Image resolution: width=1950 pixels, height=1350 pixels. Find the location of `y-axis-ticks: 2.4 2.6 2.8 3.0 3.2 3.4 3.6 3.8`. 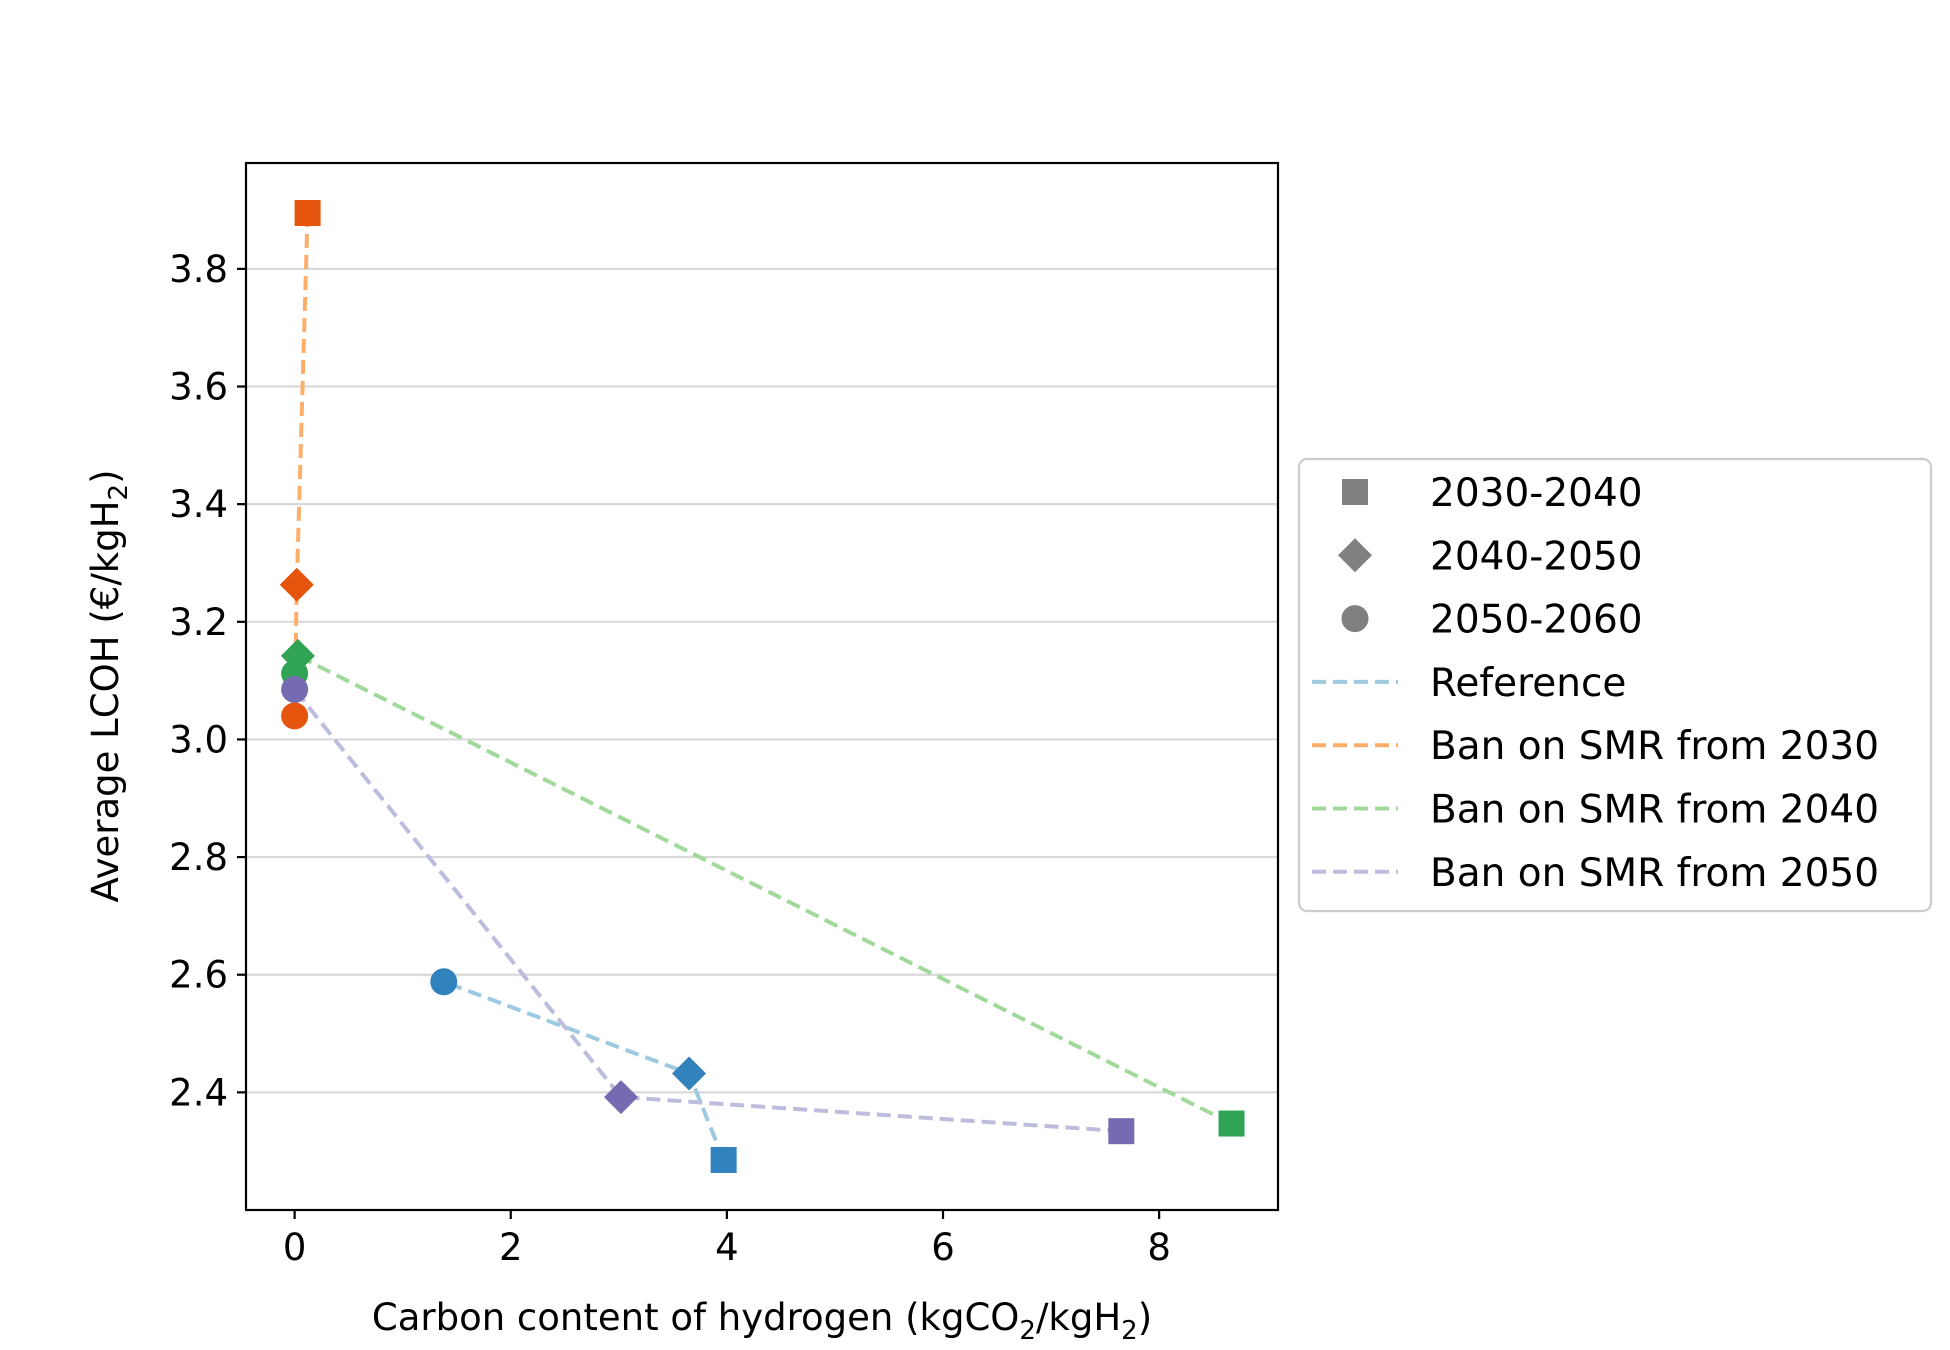

y-axis-ticks: 2.4 2.6 2.8 3.0 3.2 3.4 3.6 3.8 is located at coordinates (207, 681).